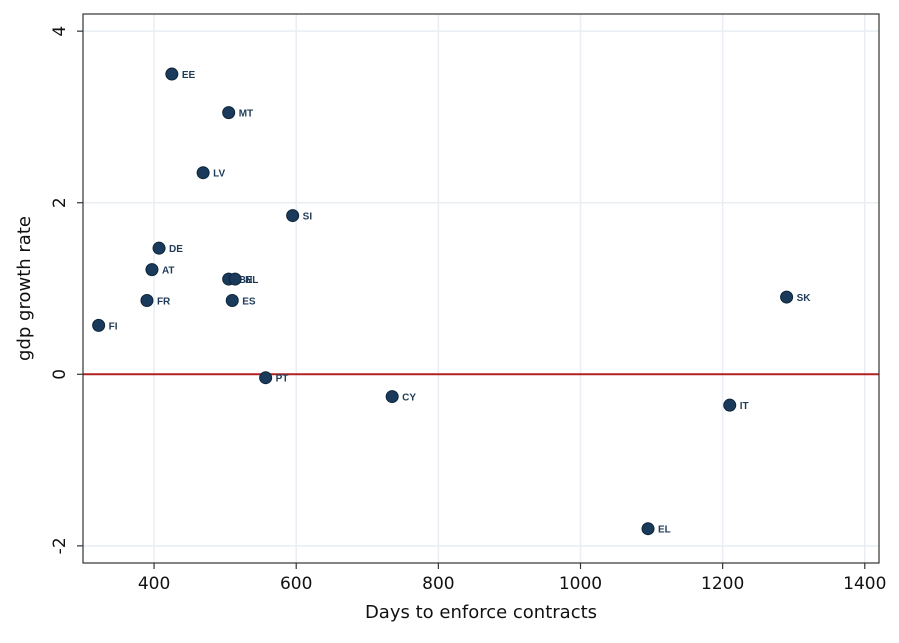  I want to click on point-label: AT, so click(168, 271).